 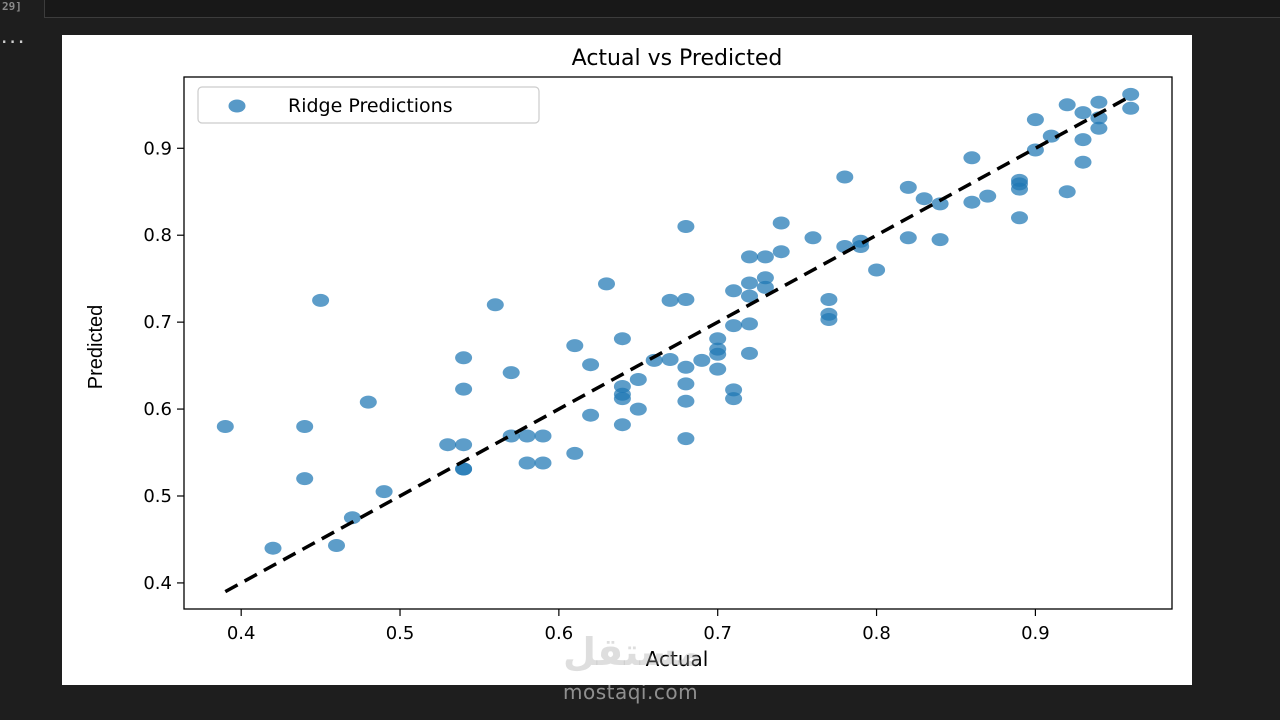 What do you see at coordinates (400, 633) in the screenshot?
I see `x-tick-label: 0.5` at bounding box center [400, 633].